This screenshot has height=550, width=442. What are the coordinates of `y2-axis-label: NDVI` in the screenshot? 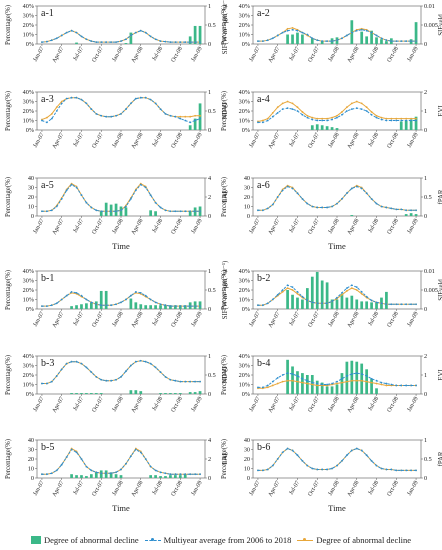 It's located at (225, 375).